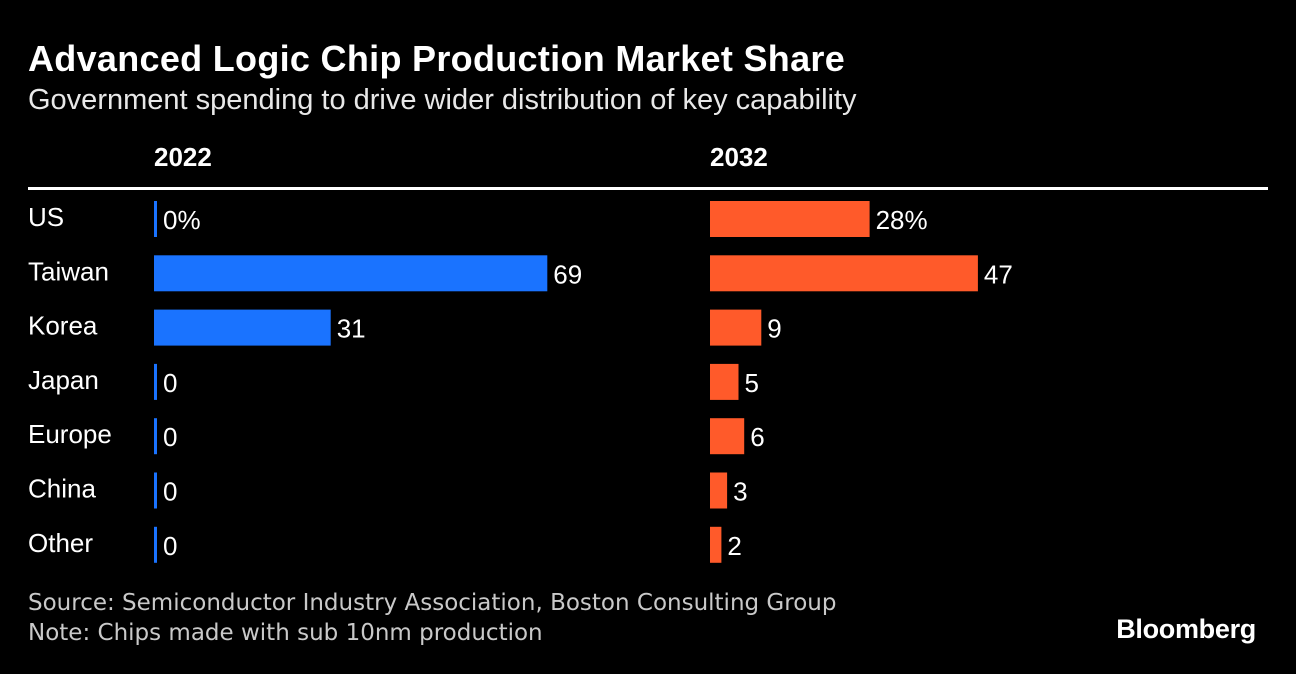 Image resolution: width=1296 pixels, height=674 pixels. What do you see at coordinates (155, 219) in the screenshot?
I see `bar-2022-us` at bounding box center [155, 219].